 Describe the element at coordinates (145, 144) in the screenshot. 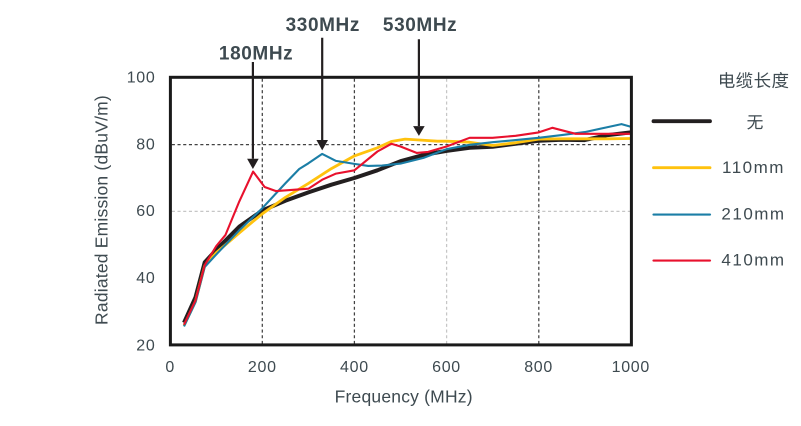

I see `svg-text: 80` at that location.